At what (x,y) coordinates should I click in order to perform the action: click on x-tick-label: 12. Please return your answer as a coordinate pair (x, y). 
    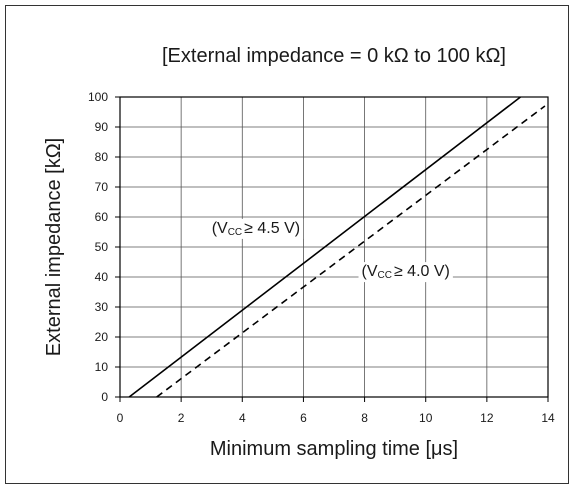
    Looking at the image, I should click on (487, 418).